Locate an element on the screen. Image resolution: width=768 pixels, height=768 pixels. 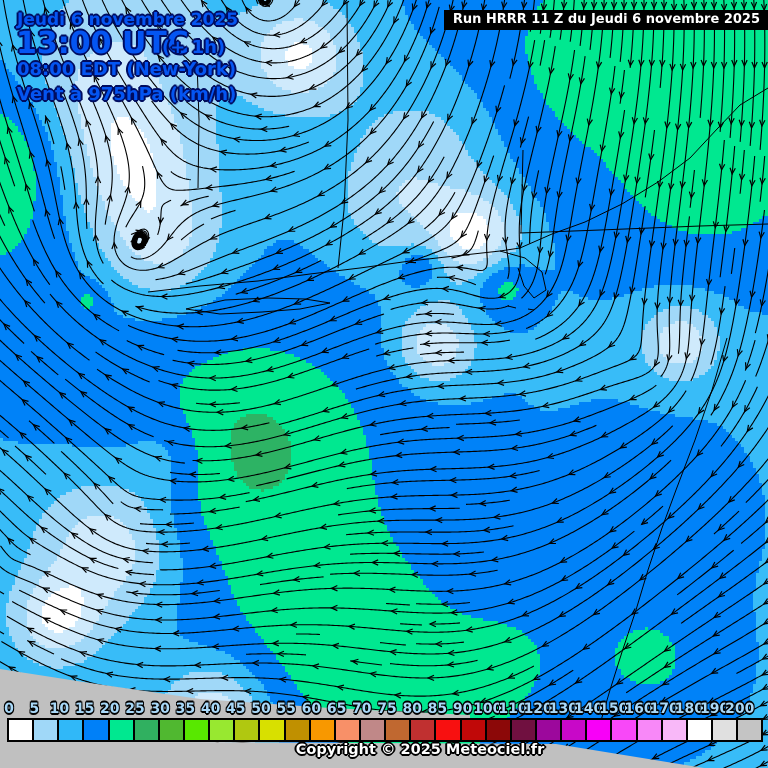
legend-color-scale is located at coordinates (385, 730).